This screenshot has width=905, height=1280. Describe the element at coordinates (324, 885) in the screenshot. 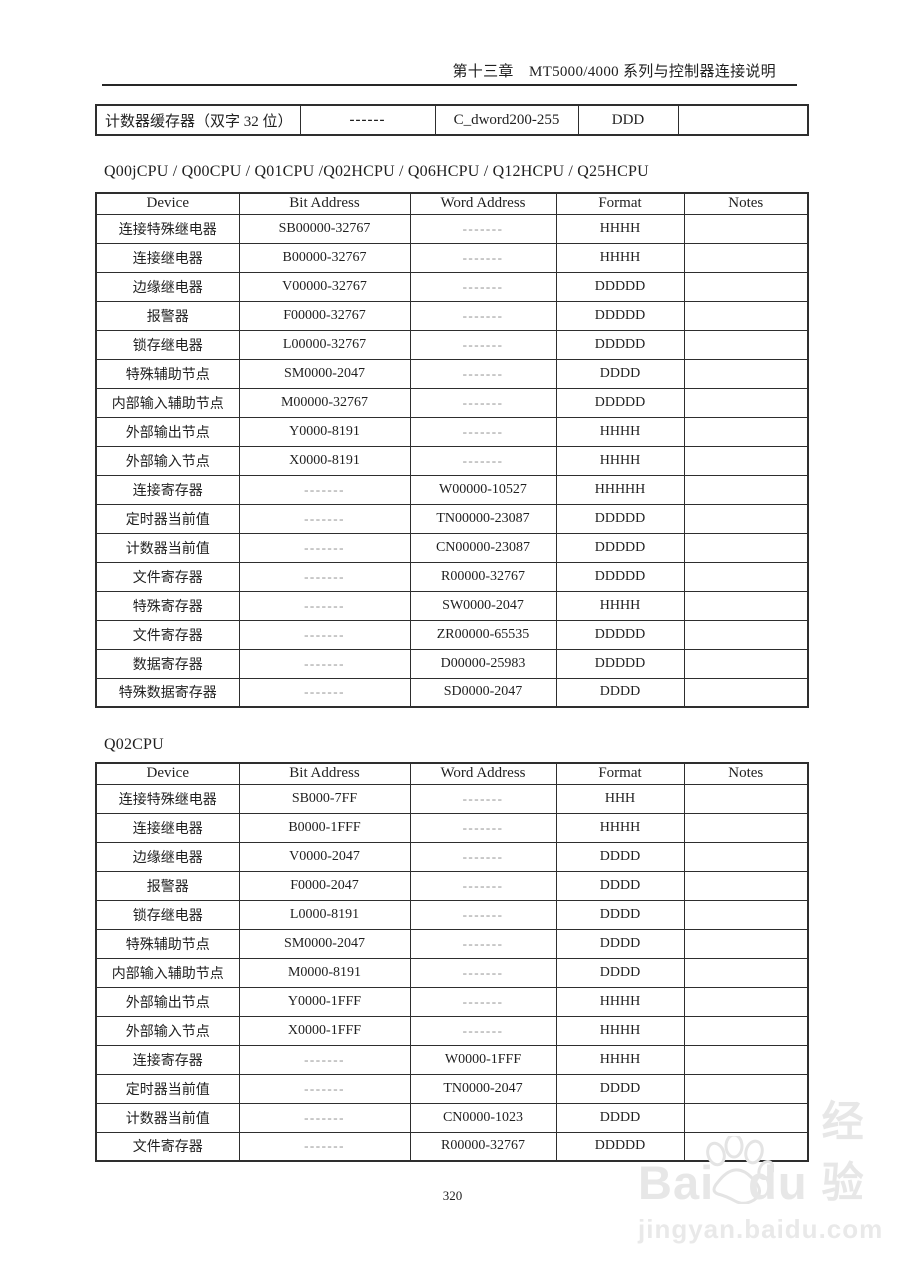

I see `cell-bit-address: F0000-2047` at that location.